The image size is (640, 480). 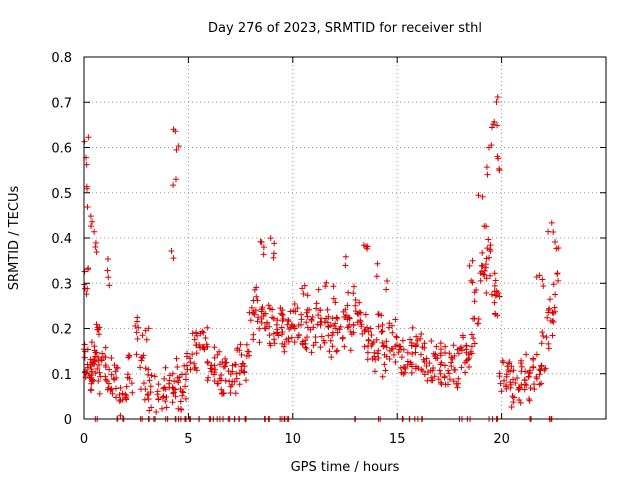 What do you see at coordinates (61, 103) in the screenshot?
I see `y-tick-label: 0.7` at bounding box center [61, 103].